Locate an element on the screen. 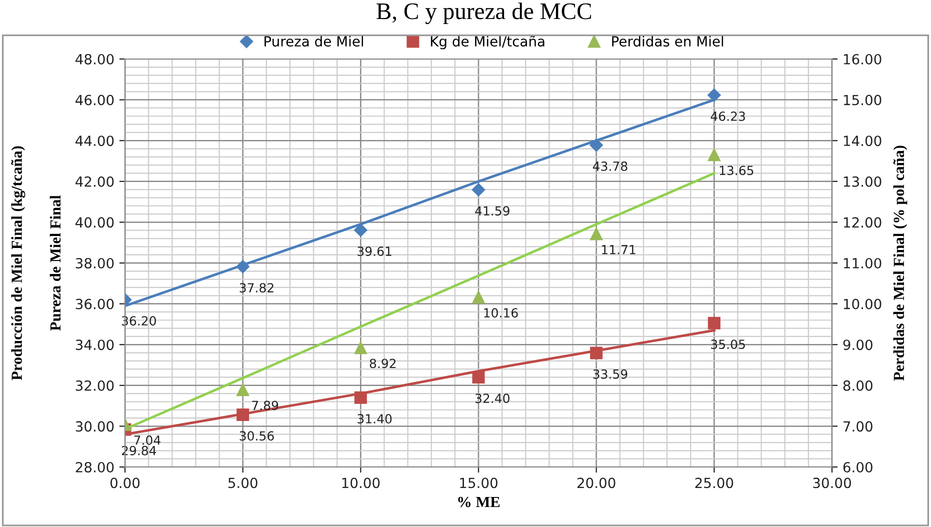  data-label: 7.89 is located at coordinates (265, 405).